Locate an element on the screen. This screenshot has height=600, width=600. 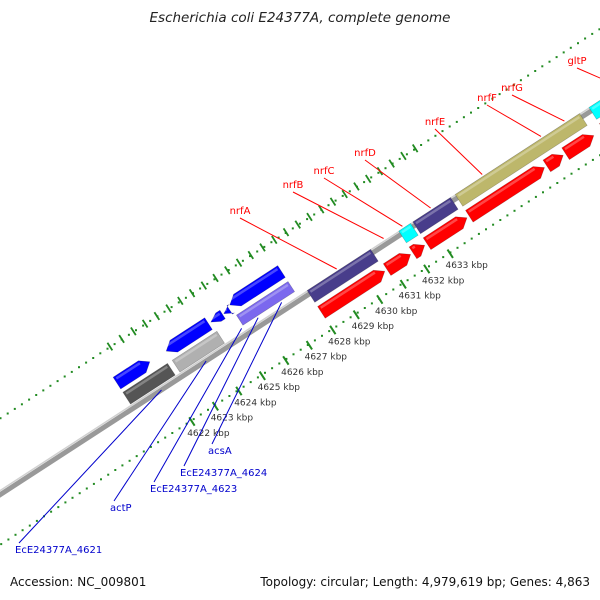
gene-label-acsa: acsA is located at coordinates (220, 451).